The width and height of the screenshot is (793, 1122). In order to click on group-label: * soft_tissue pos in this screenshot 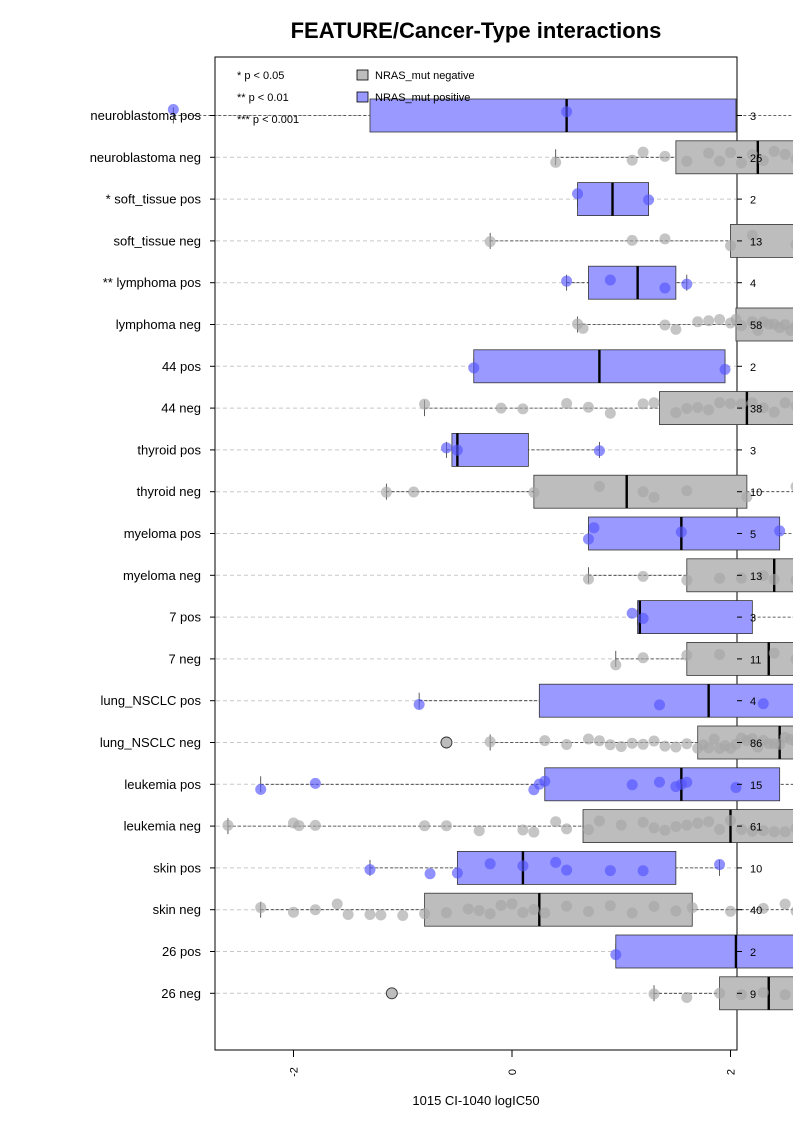, I will do `click(154, 199)`.